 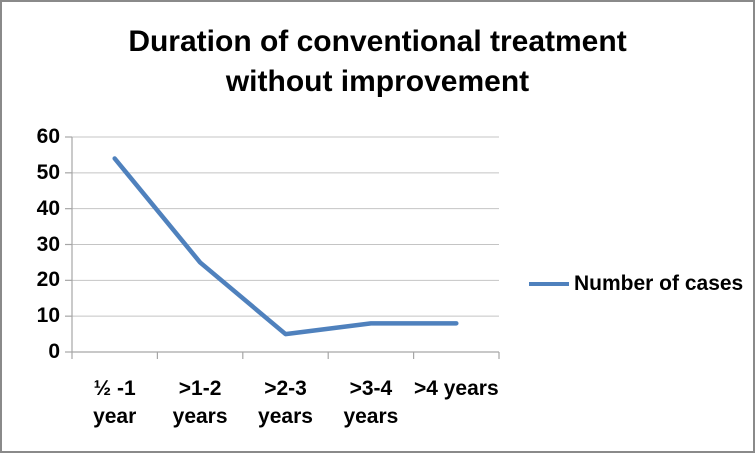 I want to click on x-axis-tick-label: >1-2 years, so click(x=200, y=402).